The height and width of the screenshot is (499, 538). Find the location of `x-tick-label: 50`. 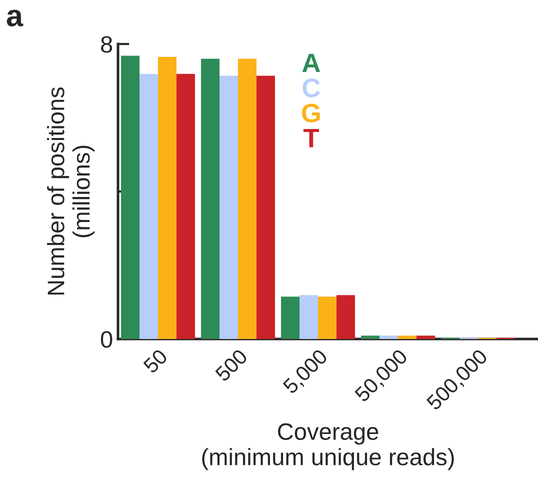

x-tick-label: 50 is located at coordinates (155, 361).